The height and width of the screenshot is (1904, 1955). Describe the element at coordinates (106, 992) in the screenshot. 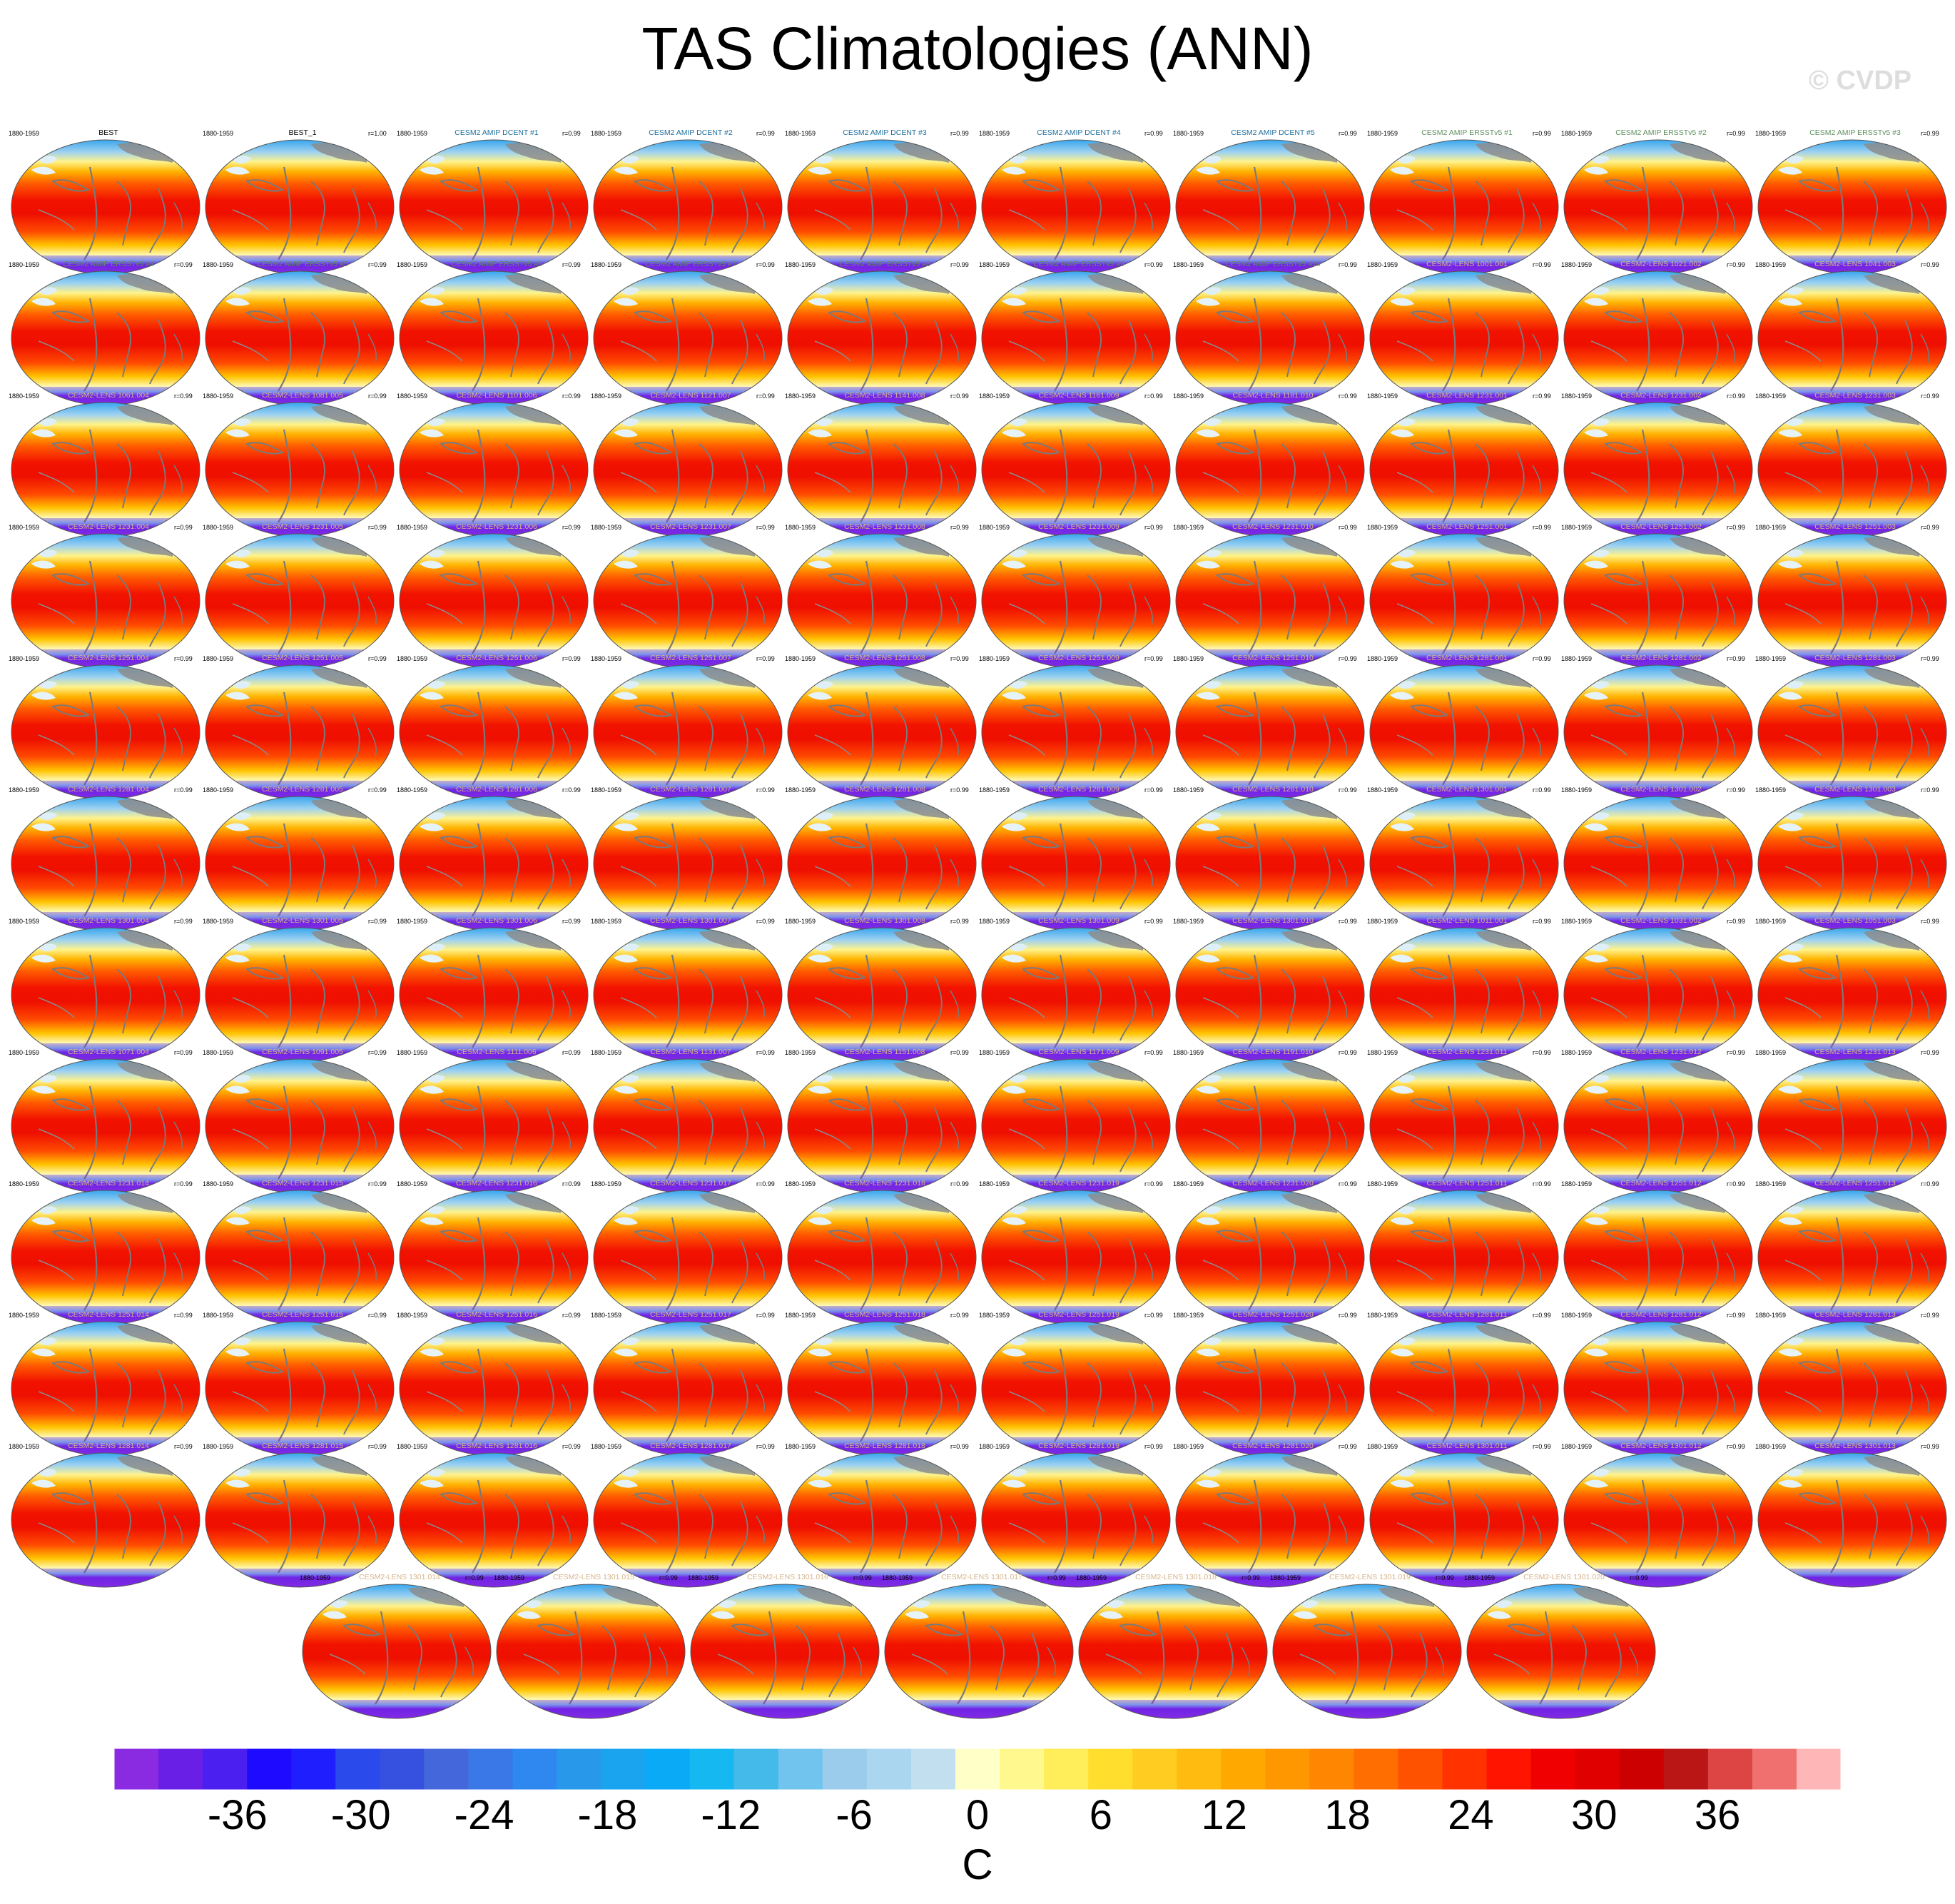

I see `map-panel: 1880-1959 CESM2-LENS 1301.004 r=0.99` at that location.